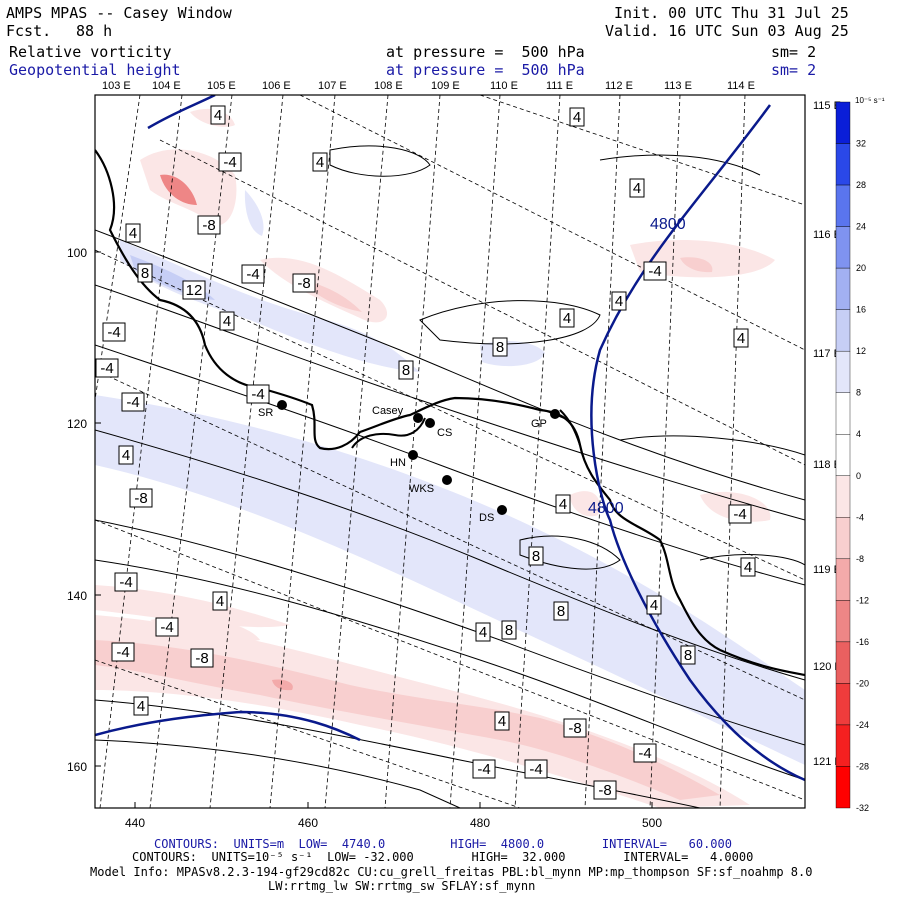 Image resolution: width=900 pixels, height=900 pixels. Describe the element at coordinates (119, 13) in the screenshot. I see `map-title: AMPS MPAS -- Casey Window` at that location.